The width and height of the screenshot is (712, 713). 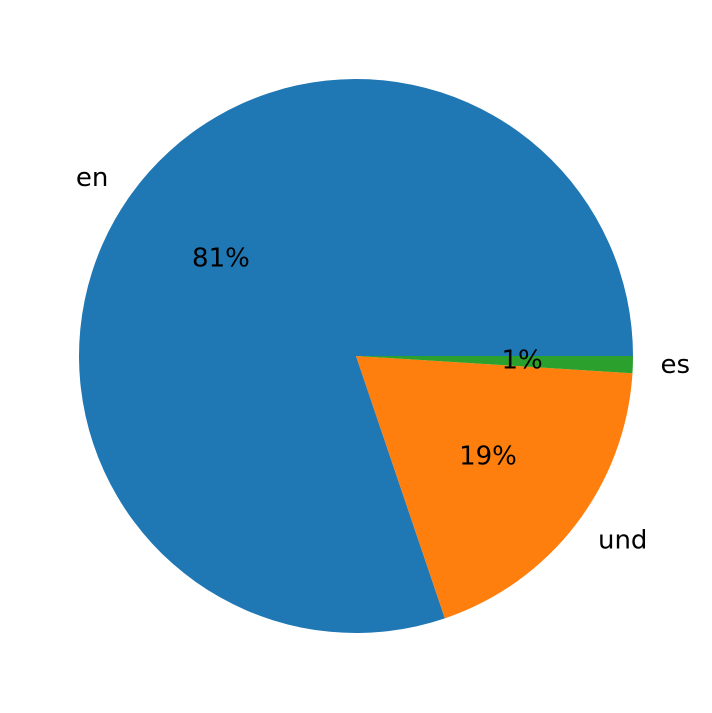 What do you see at coordinates (221, 259) in the screenshot?
I see `value-label: 81%` at bounding box center [221, 259].